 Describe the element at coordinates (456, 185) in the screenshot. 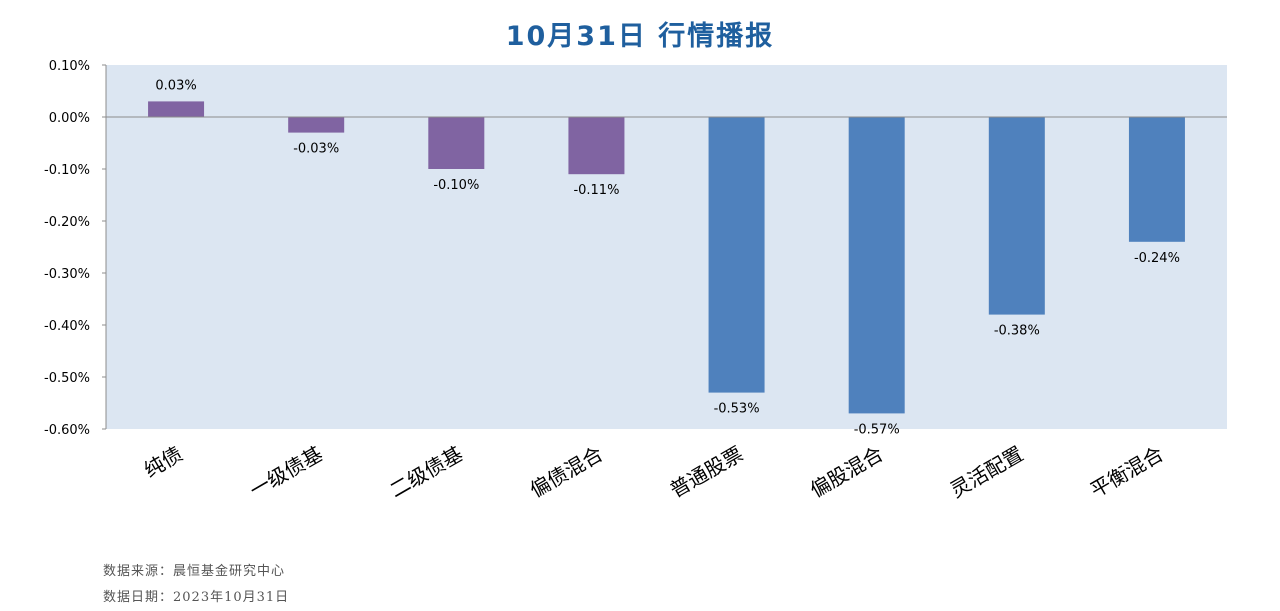

I see `bar-value-label: -0.10%` at that location.